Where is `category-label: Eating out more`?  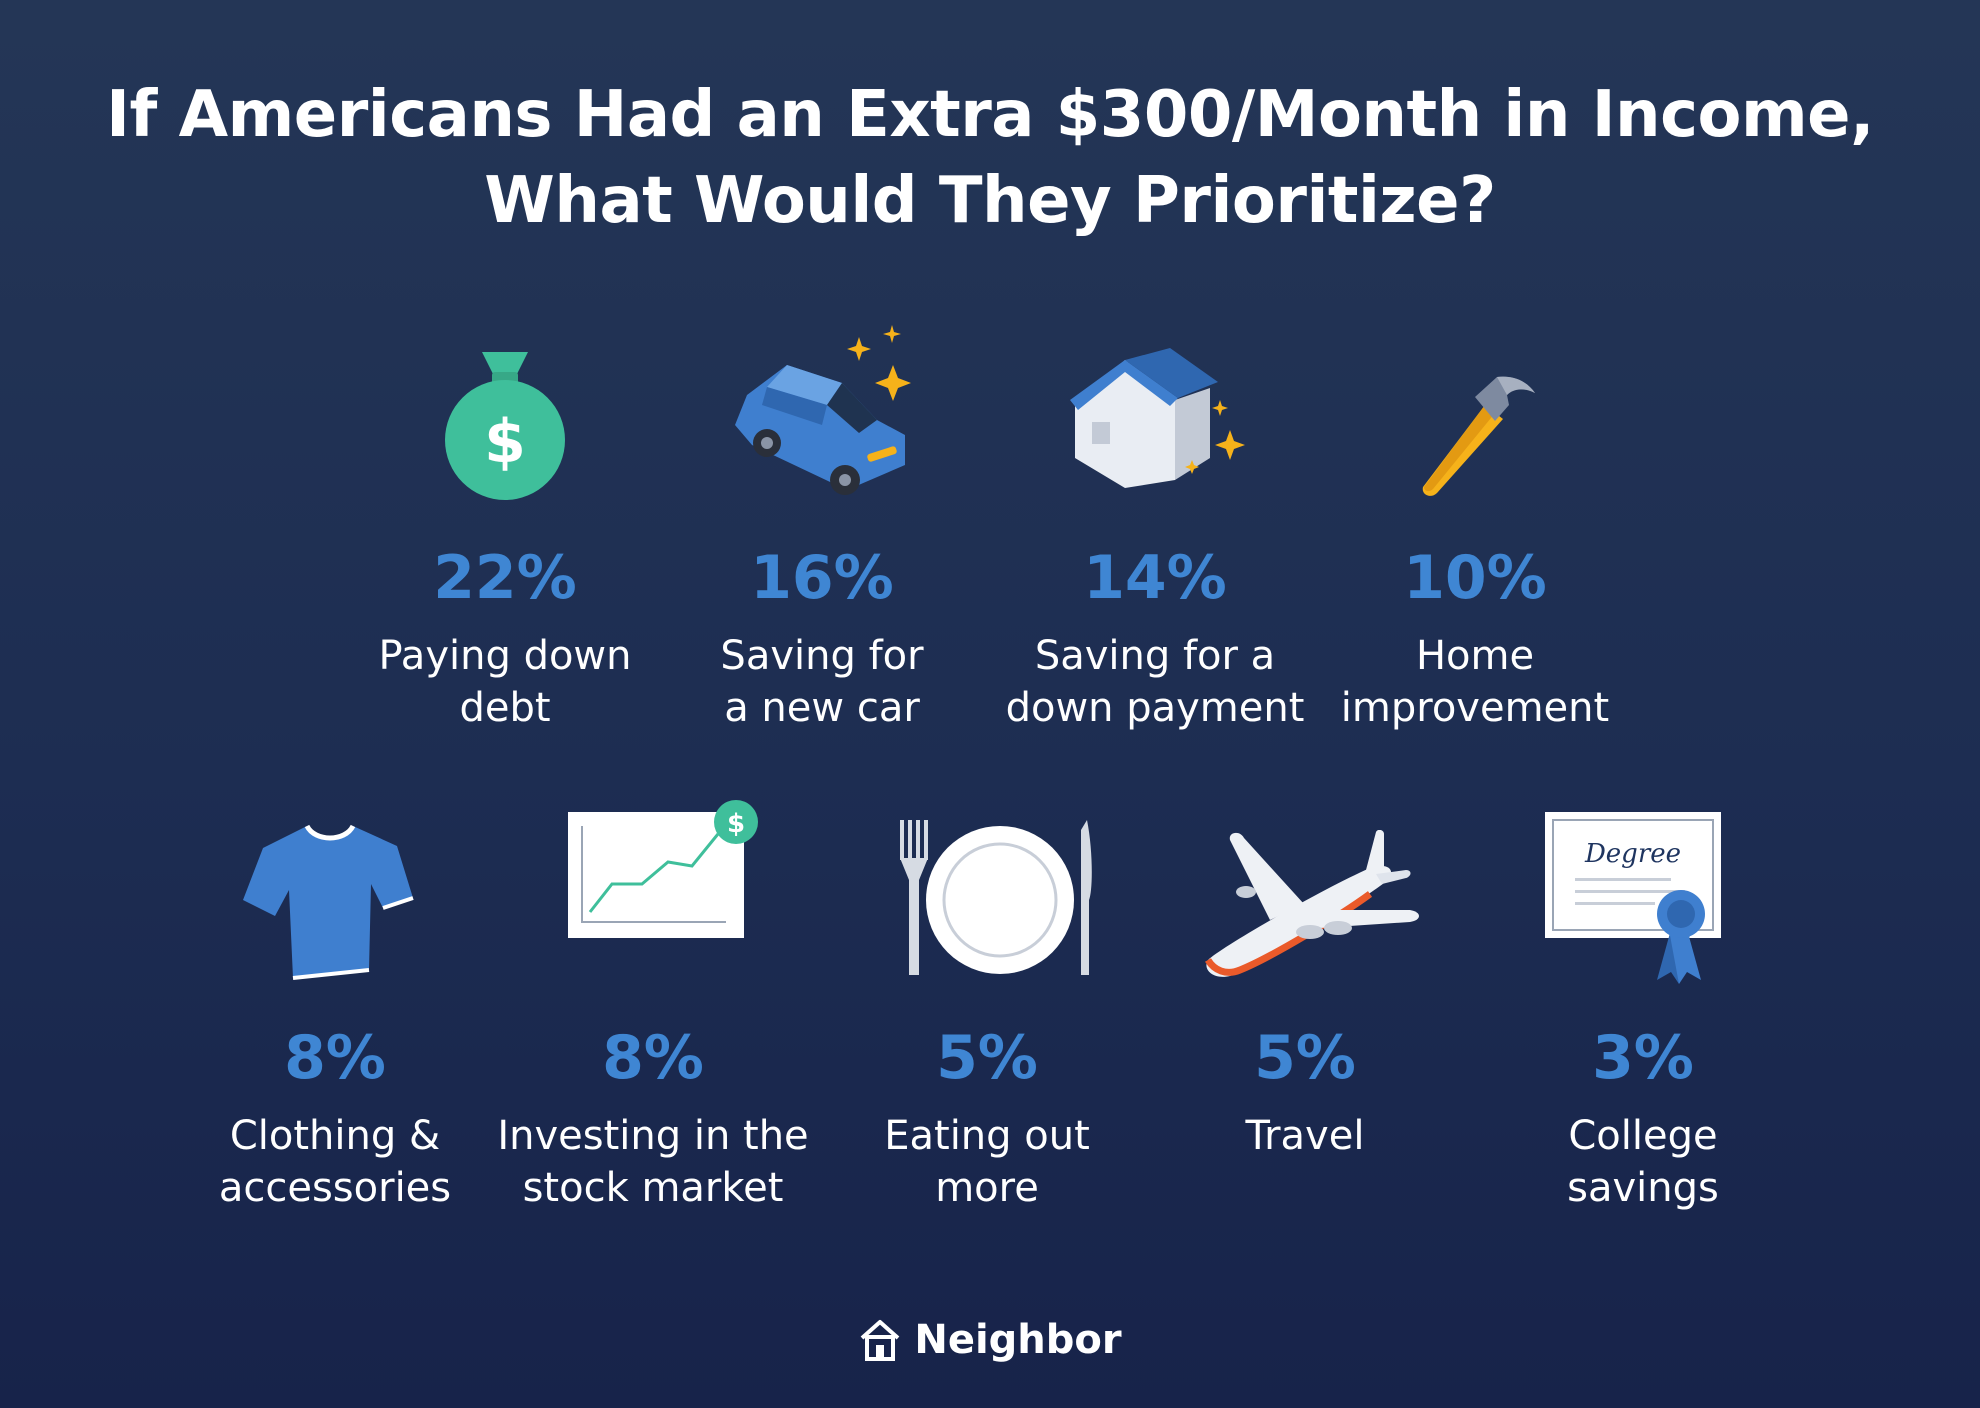
category-label: Eating out more is located at coordinates (987, 1162).